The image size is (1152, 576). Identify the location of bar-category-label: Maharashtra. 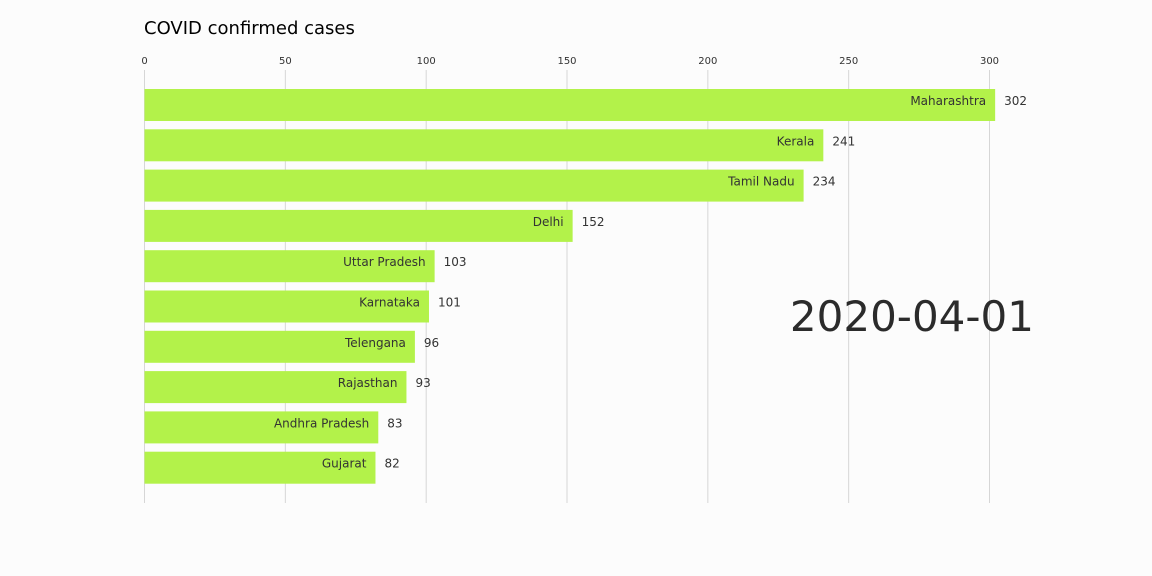
(948, 101).